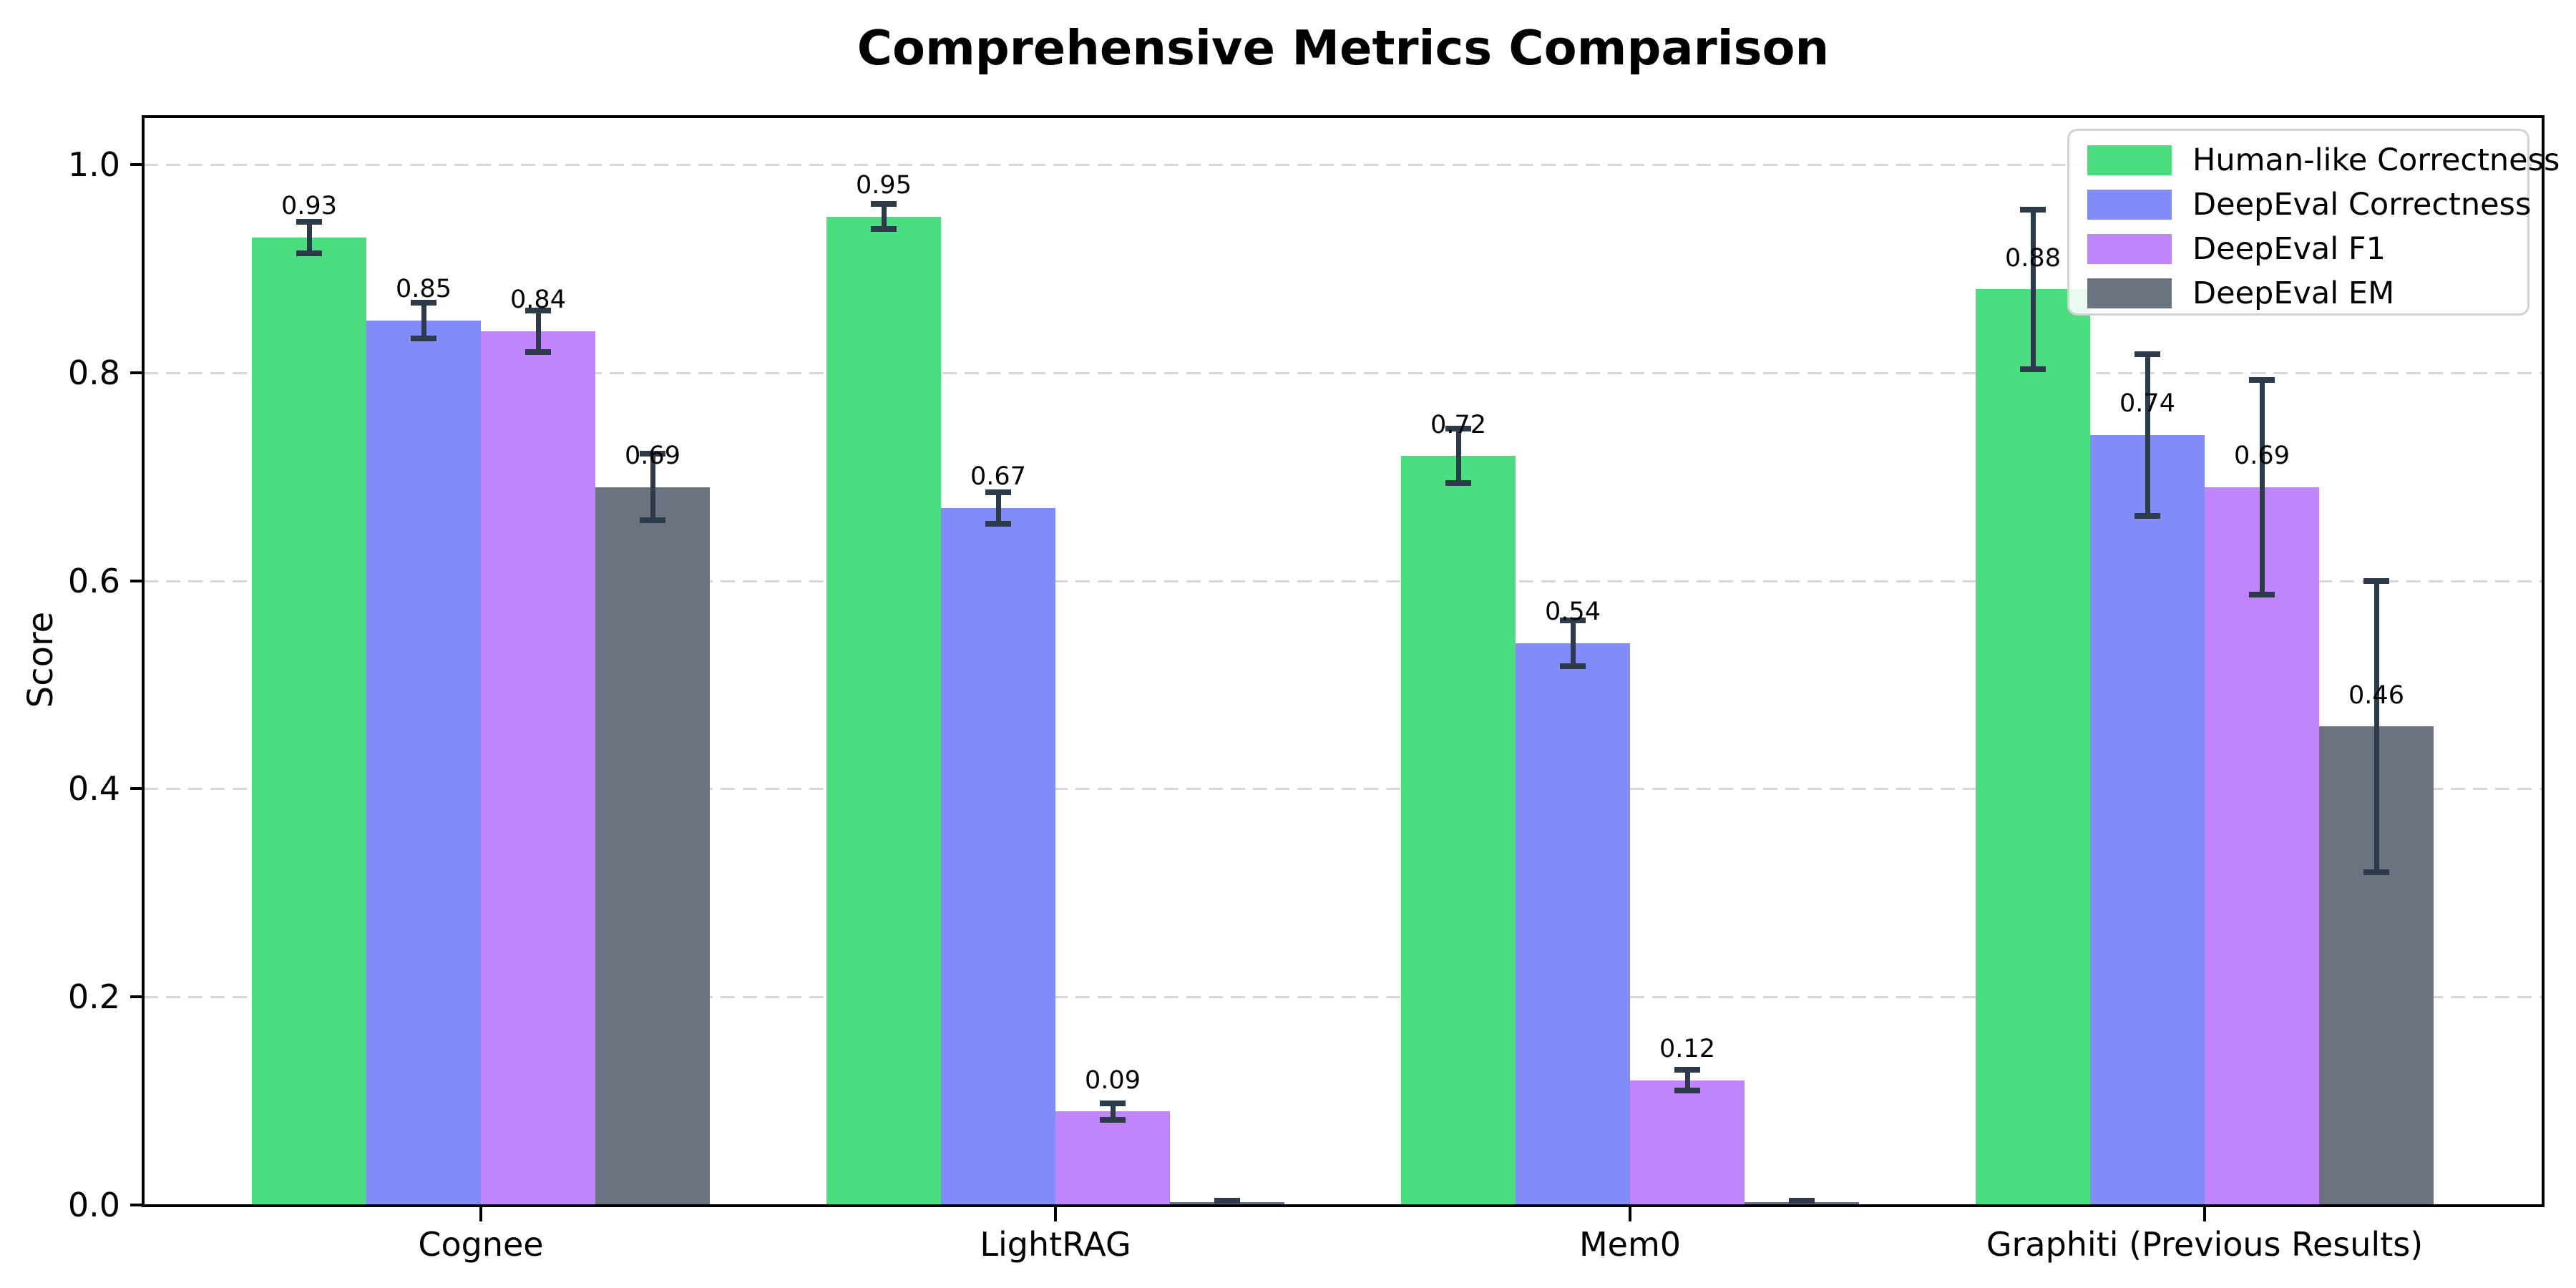 The height and width of the screenshot is (1288, 2576). I want to click on legend-item: DeepEval F1, so click(2298, 248).